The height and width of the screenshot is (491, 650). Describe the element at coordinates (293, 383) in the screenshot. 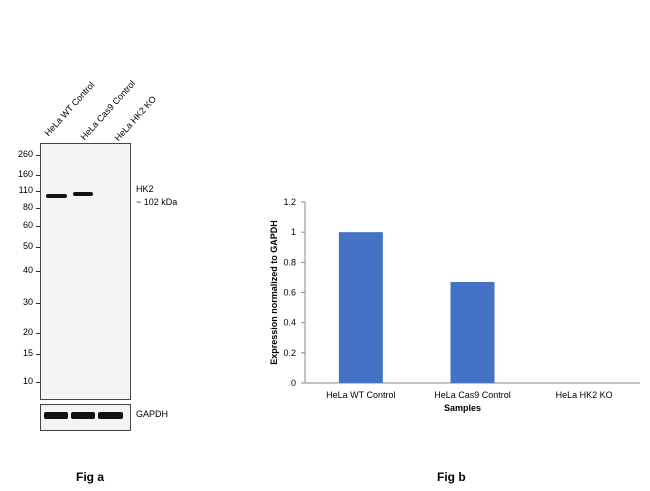

I see `y-tick-label: 0` at that location.